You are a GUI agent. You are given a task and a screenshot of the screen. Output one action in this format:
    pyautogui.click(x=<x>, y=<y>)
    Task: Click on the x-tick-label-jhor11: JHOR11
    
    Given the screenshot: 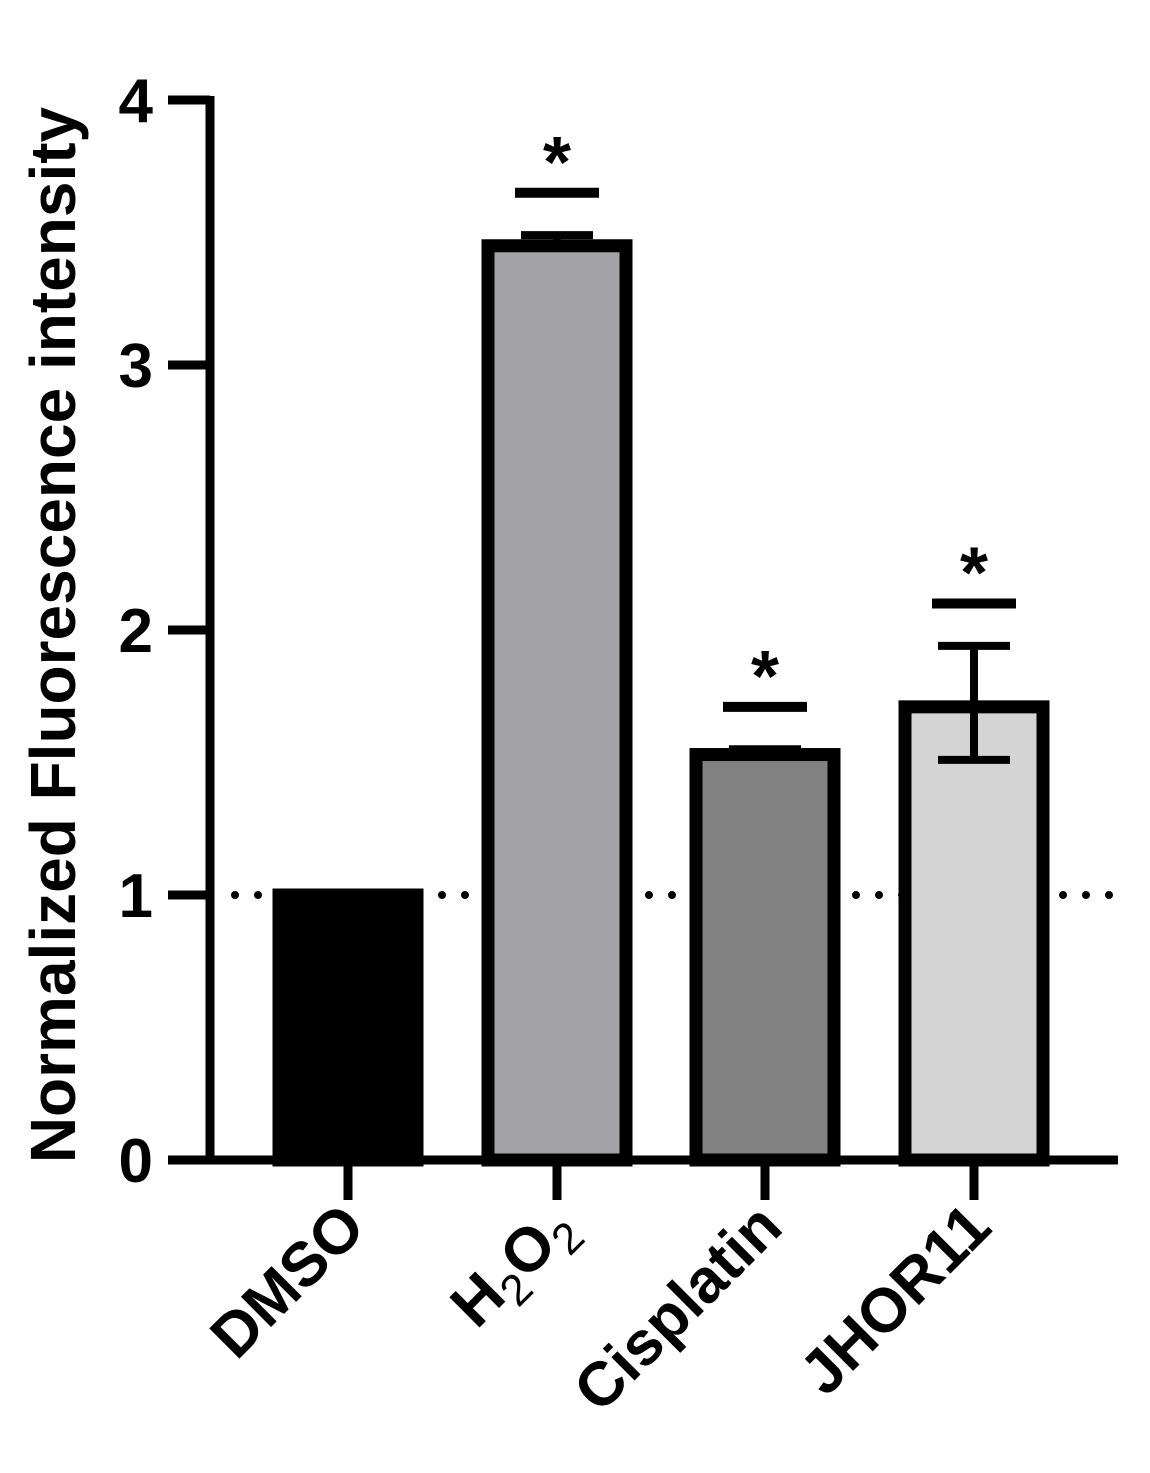 What is the action you would take?
    pyautogui.click(x=895, y=1299)
    